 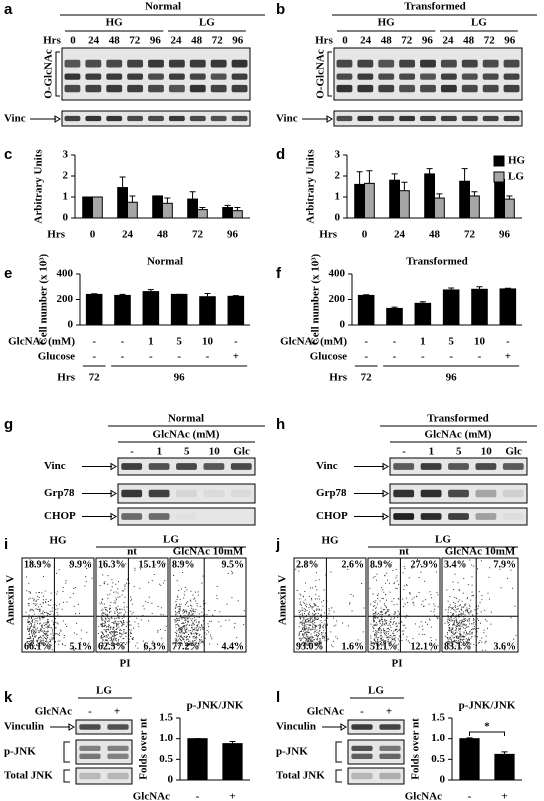 What do you see at coordinates (508, 357) in the screenshot?
I see `table-cell: +` at bounding box center [508, 357].